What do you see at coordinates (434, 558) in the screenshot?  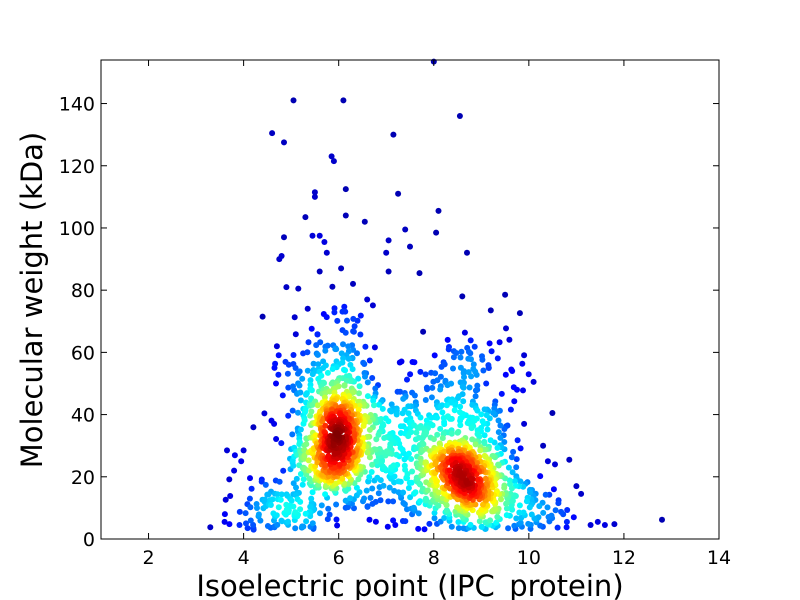 I see `x-tick-label: 8` at bounding box center [434, 558].